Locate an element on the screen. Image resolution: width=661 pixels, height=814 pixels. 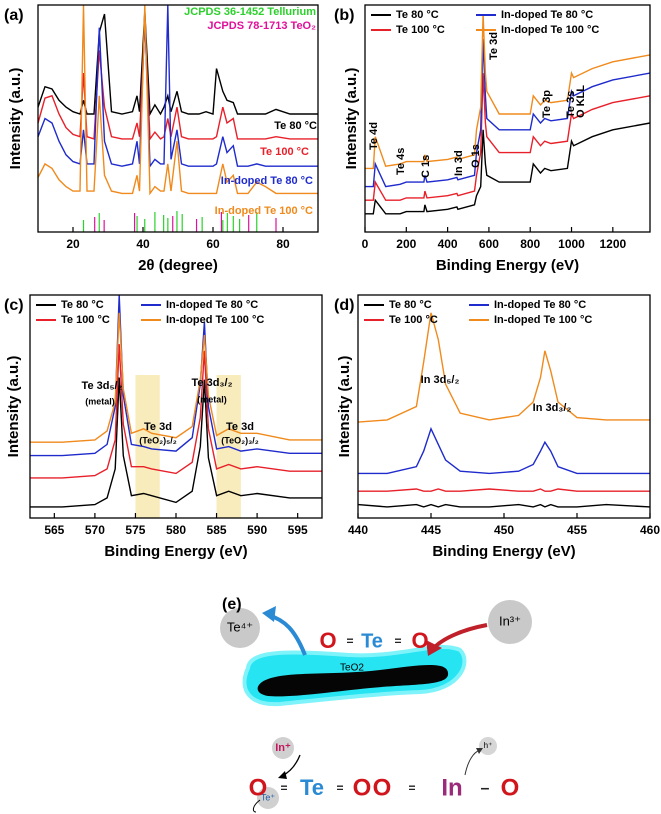
x-tick-label: 1000 is located at coordinates (571, 244).